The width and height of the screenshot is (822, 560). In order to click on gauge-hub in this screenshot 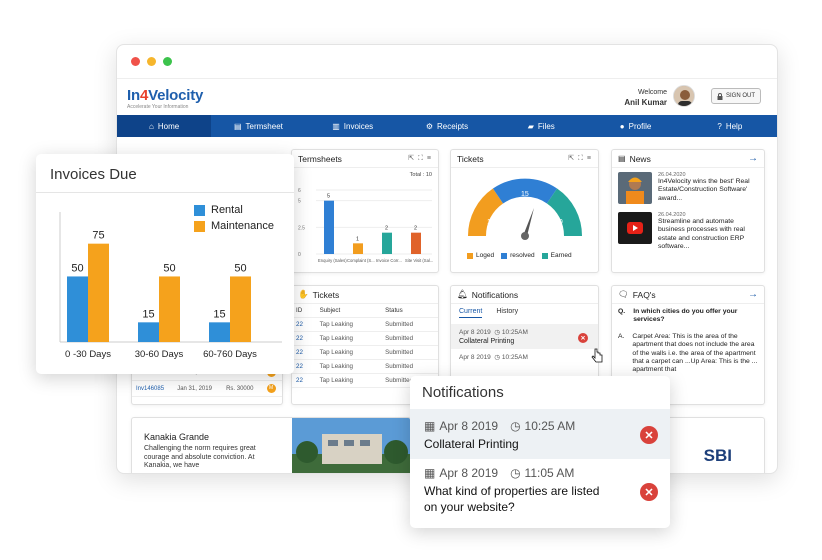, I will do `click(525, 236)`.